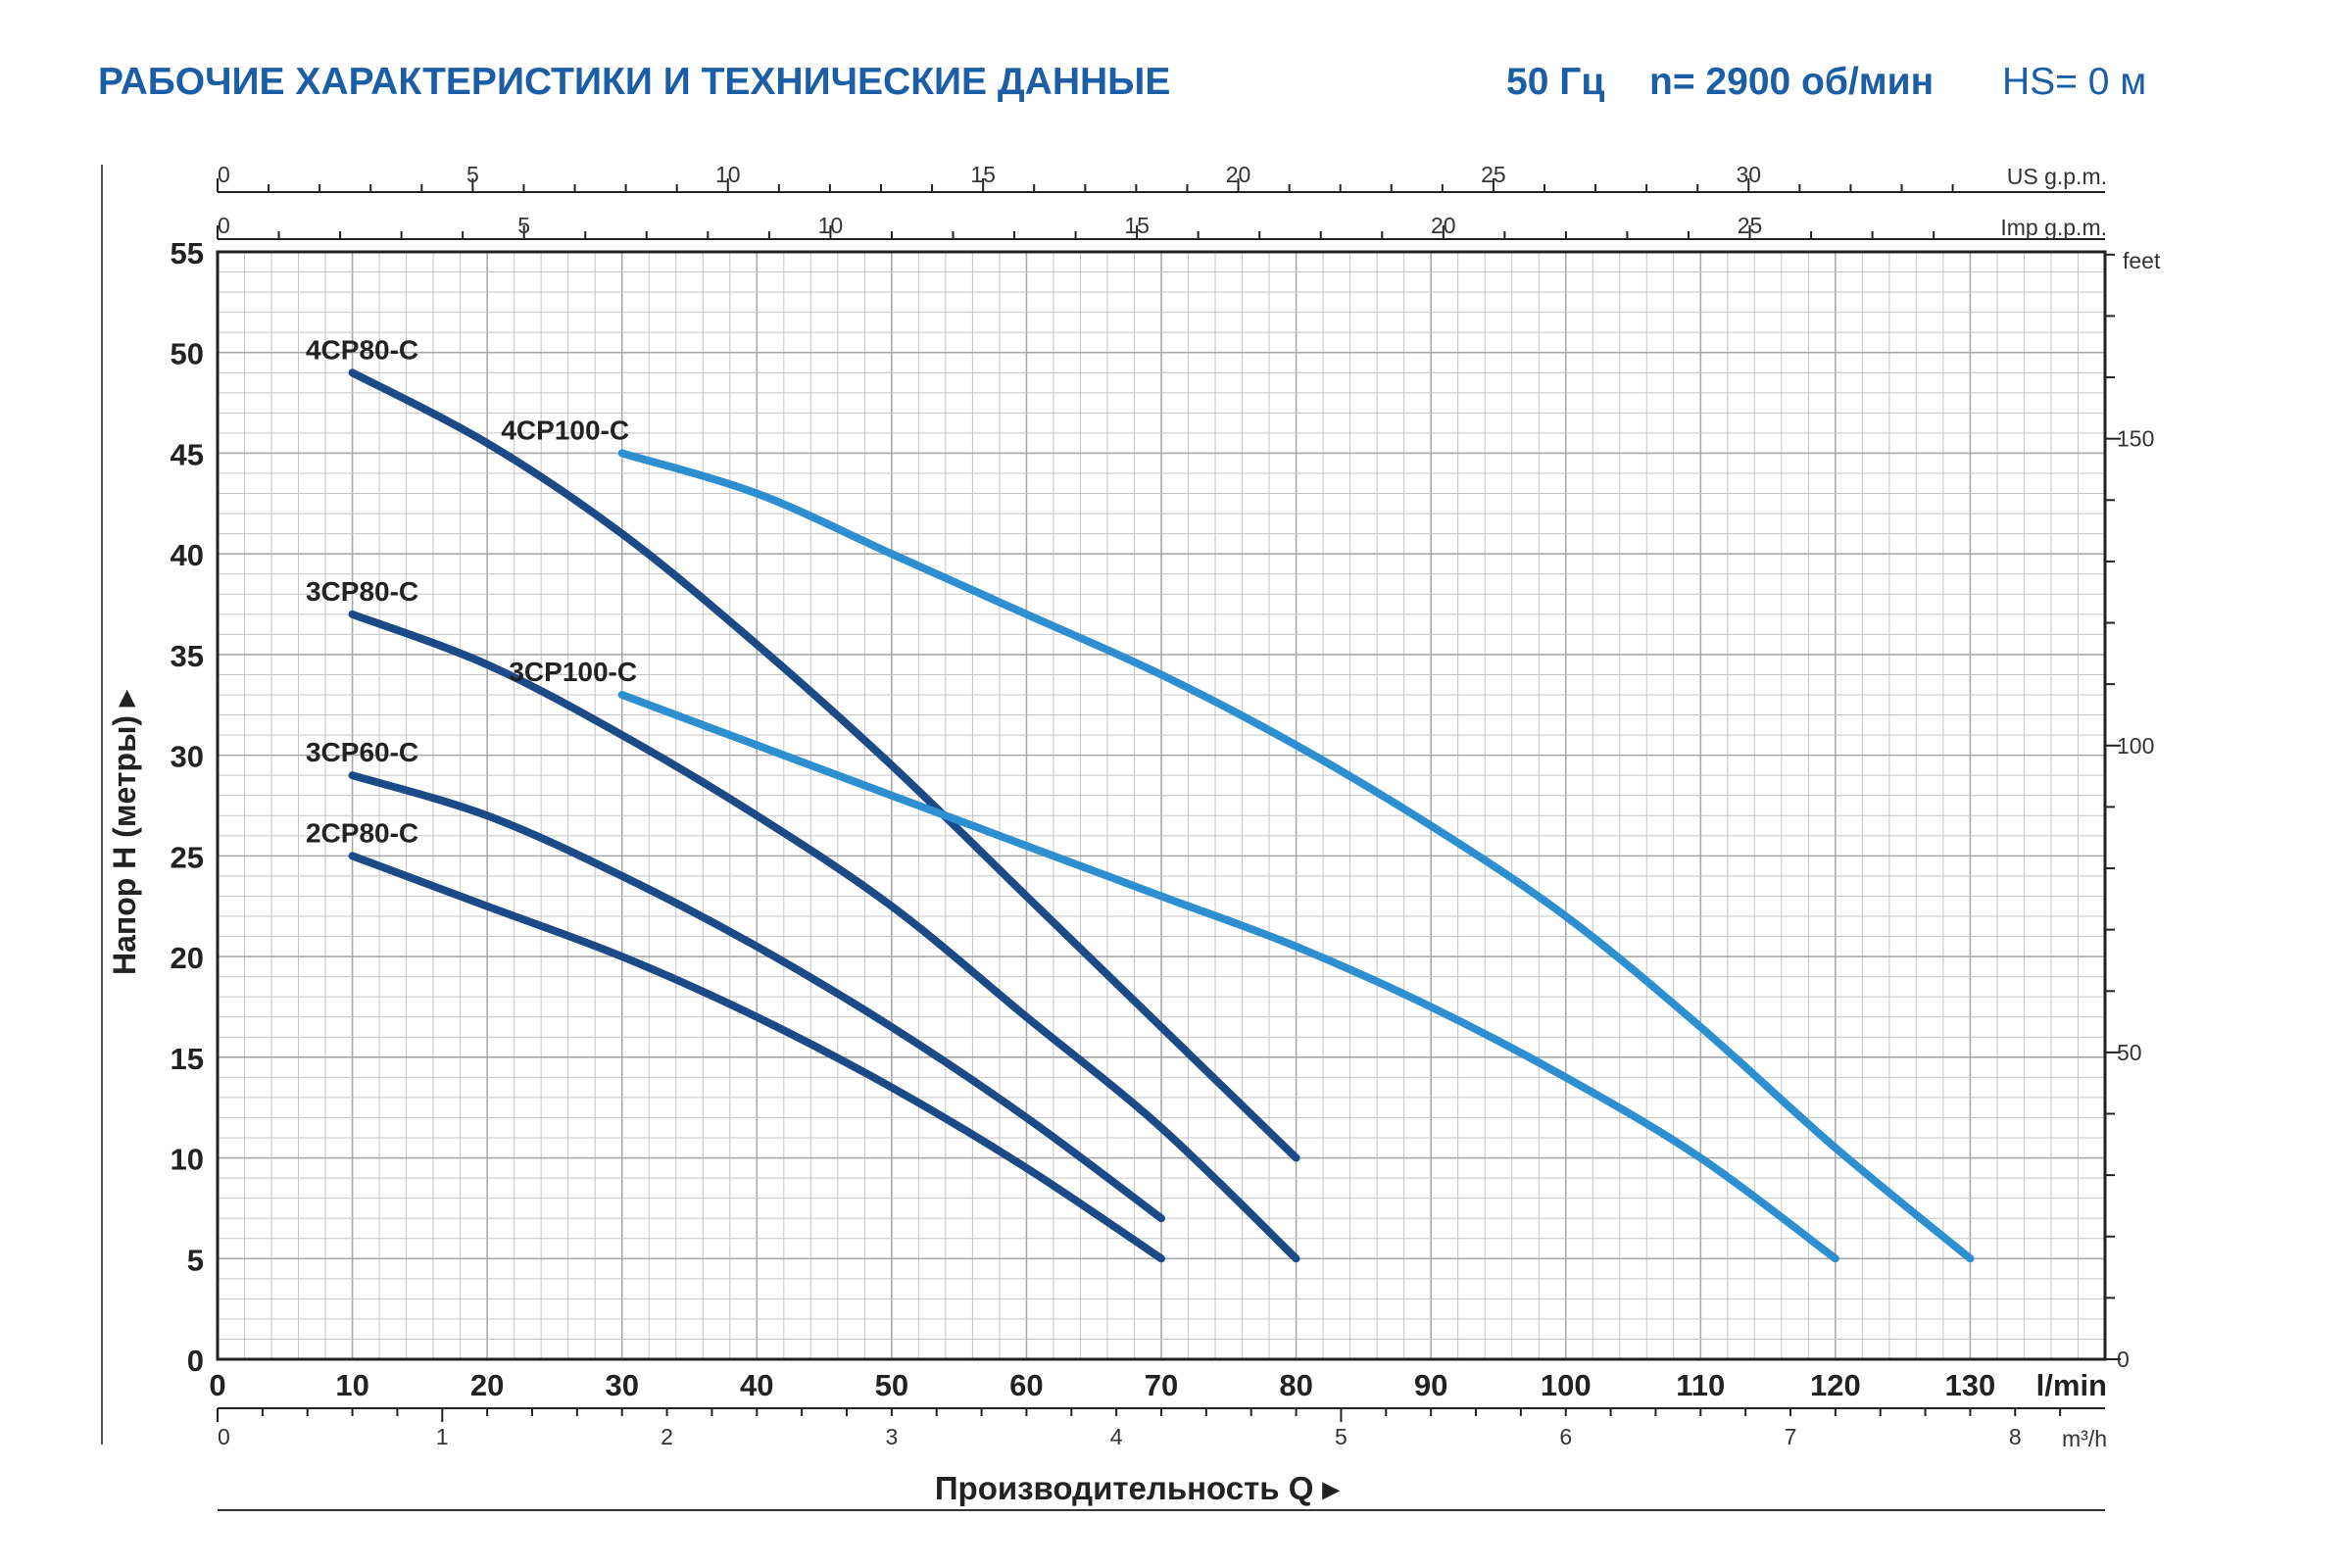 Image resolution: width=2352 pixels, height=1568 pixels. I want to click on frequency-label: 50 Гц, so click(1555, 82).